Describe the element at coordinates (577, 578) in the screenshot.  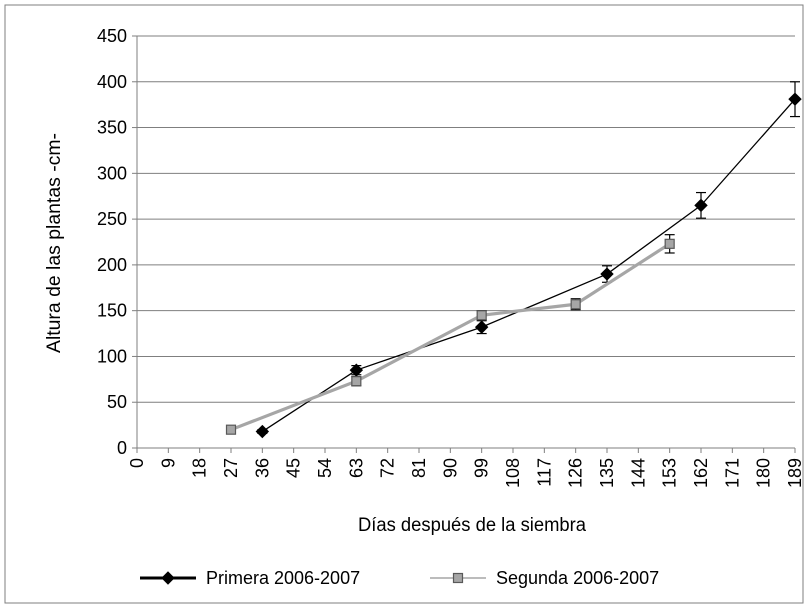
I see `legend-label: Segunda 2006-2007` at that location.